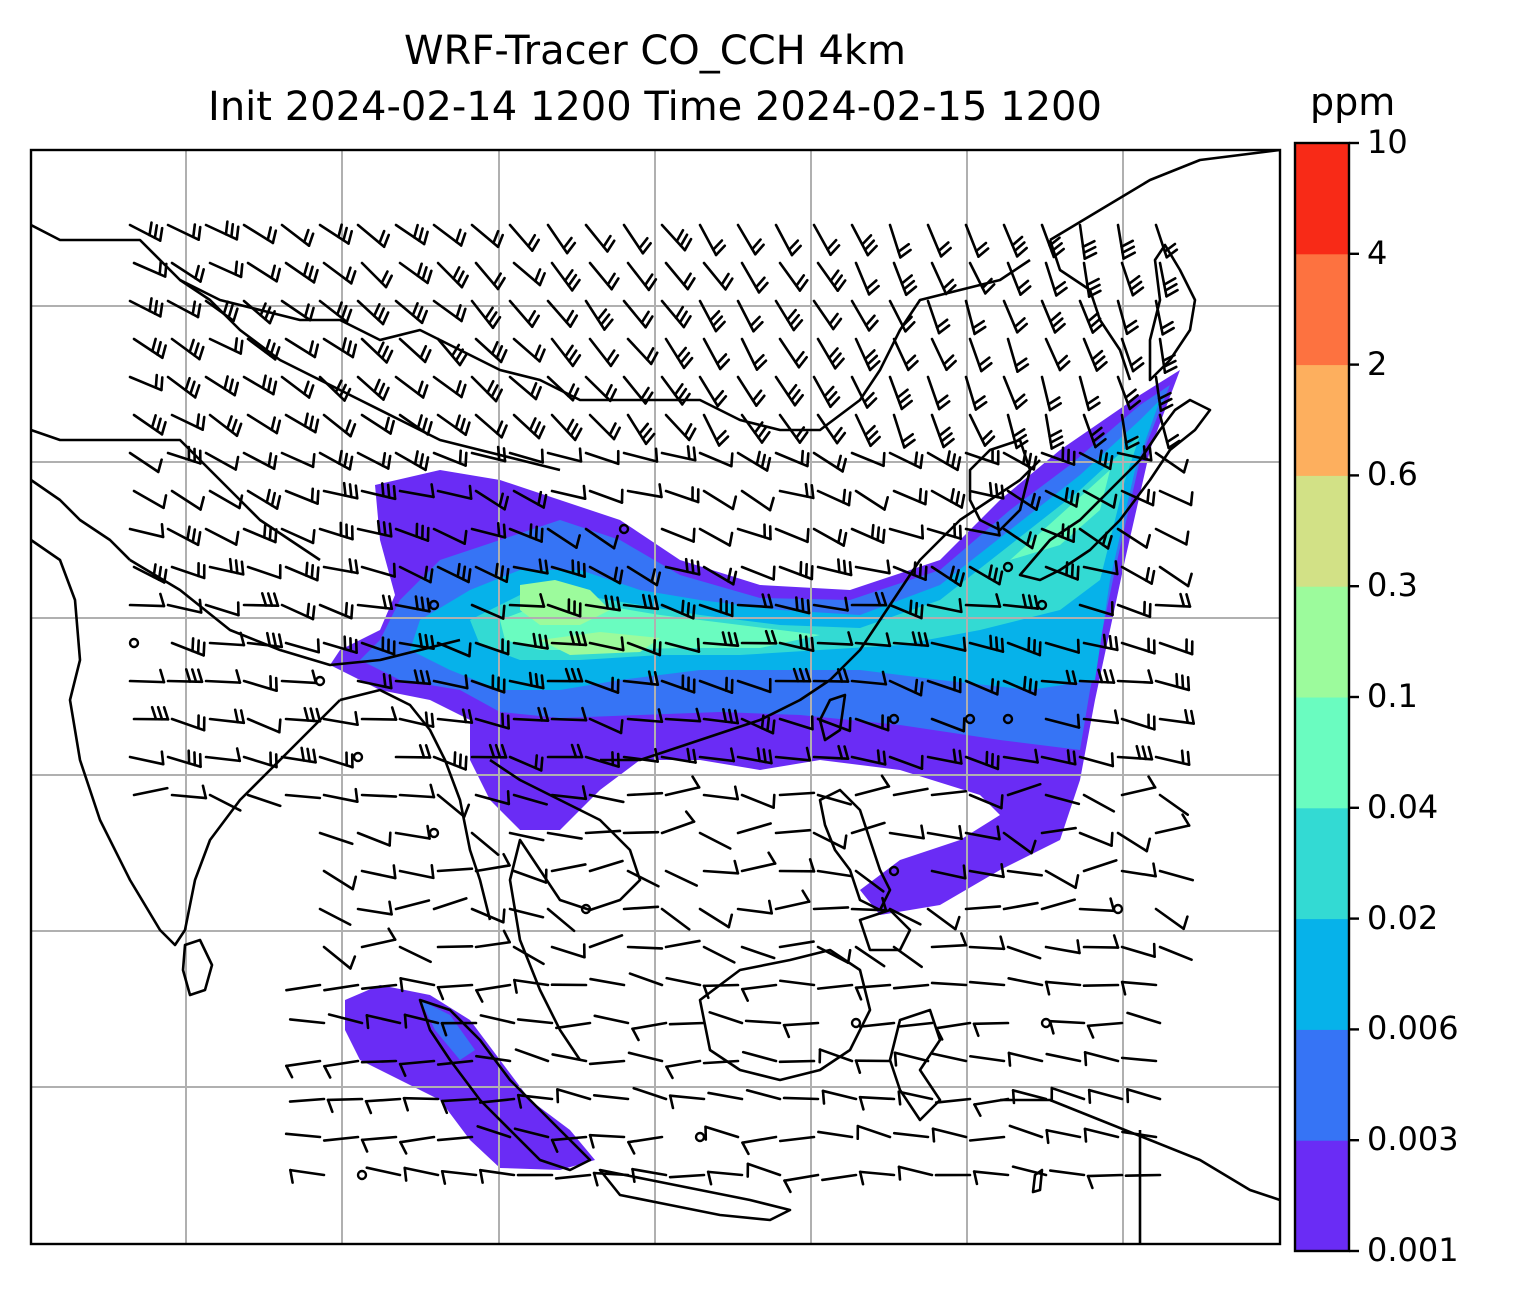  What do you see at coordinates (935, 570) in the screenshot?
I see `coast-china` at bounding box center [935, 570].